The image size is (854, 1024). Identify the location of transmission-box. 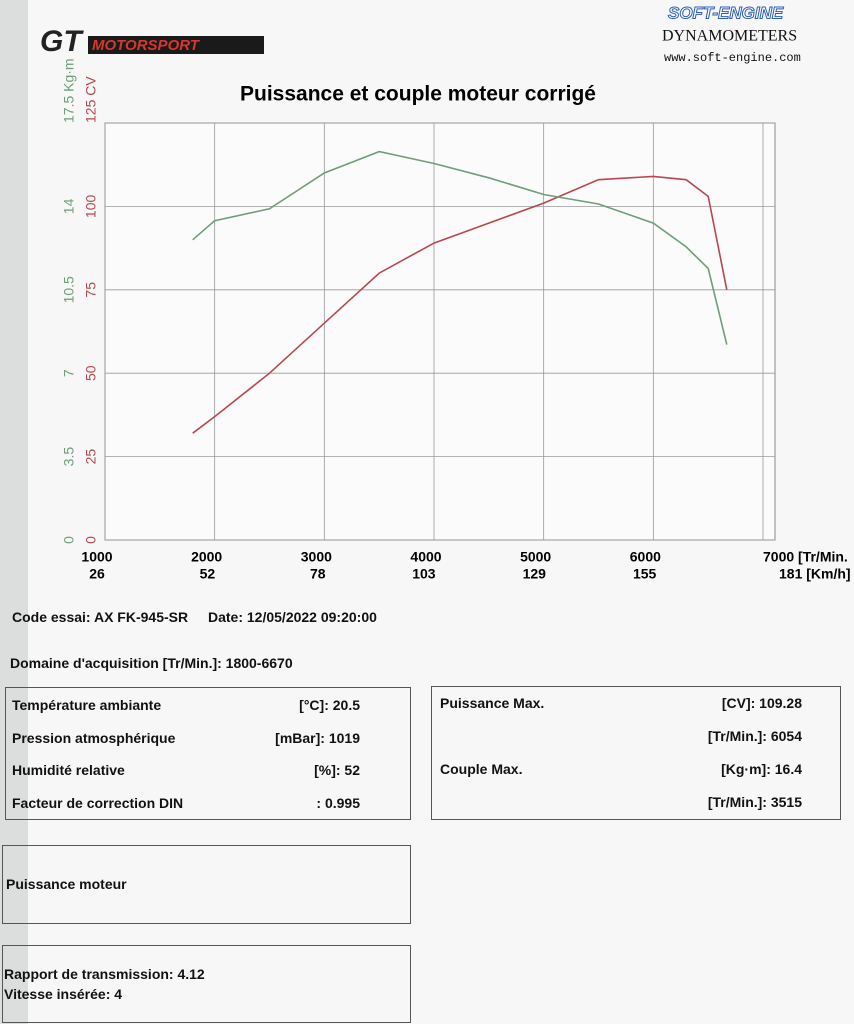
(206, 984).